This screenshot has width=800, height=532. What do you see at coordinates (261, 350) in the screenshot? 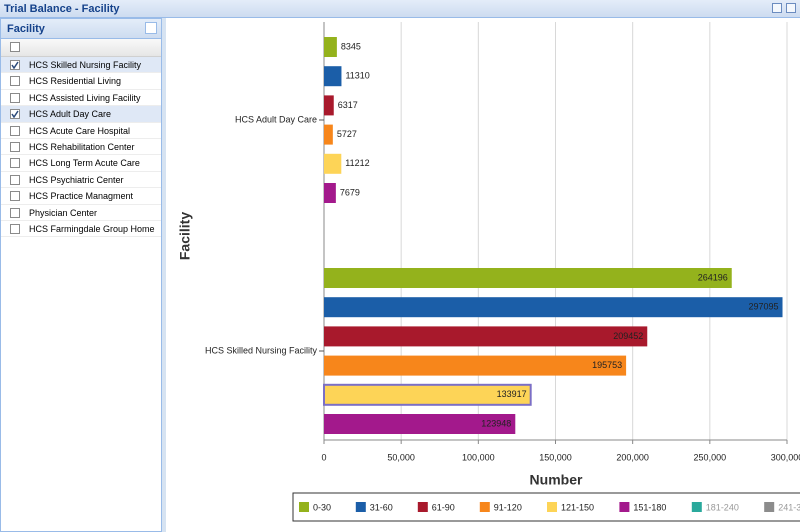
I see `y-tick-label: HCS Skilled Nursing Facility` at bounding box center [261, 350].